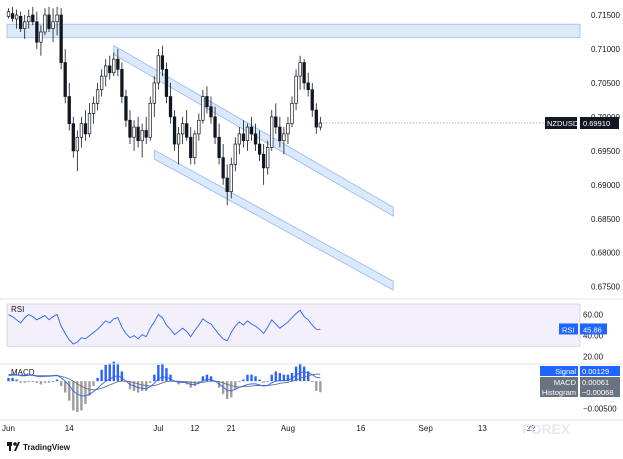  What do you see at coordinates (593, 336) in the screenshot?
I see `rsi-tick-label: 40.00` at bounding box center [593, 336].